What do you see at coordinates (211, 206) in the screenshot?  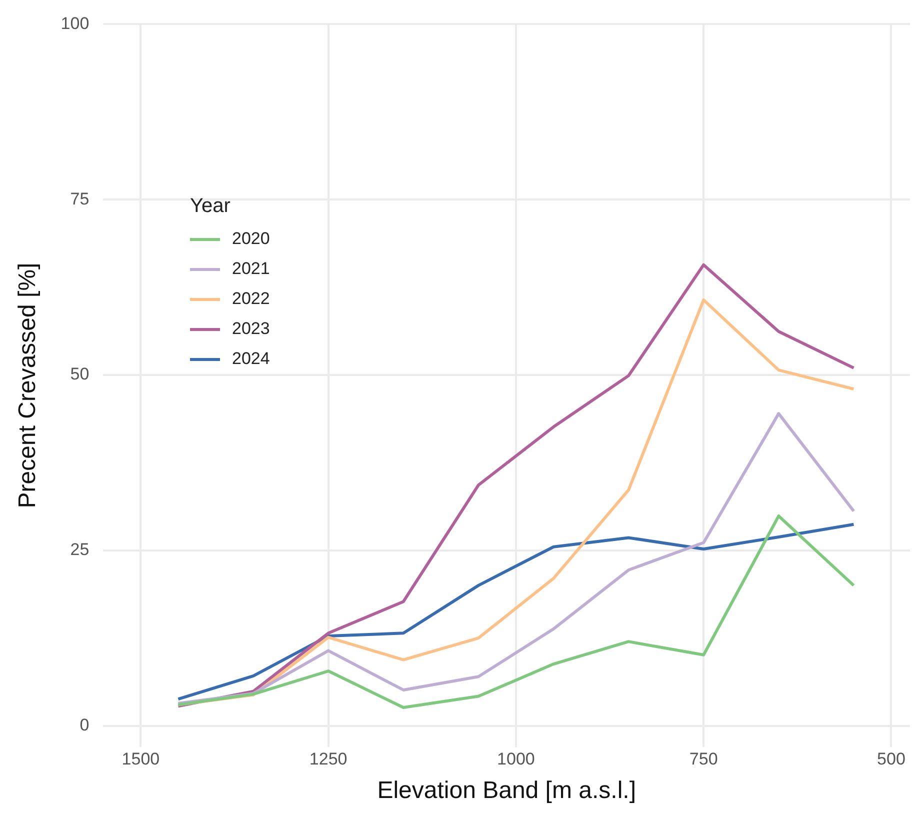 I see `legend-title: Year` at bounding box center [211, 206].